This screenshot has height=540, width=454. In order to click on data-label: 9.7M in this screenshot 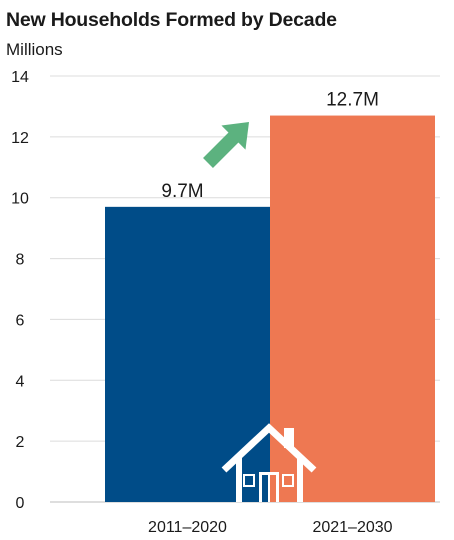, I will do `click(182, 191)`.